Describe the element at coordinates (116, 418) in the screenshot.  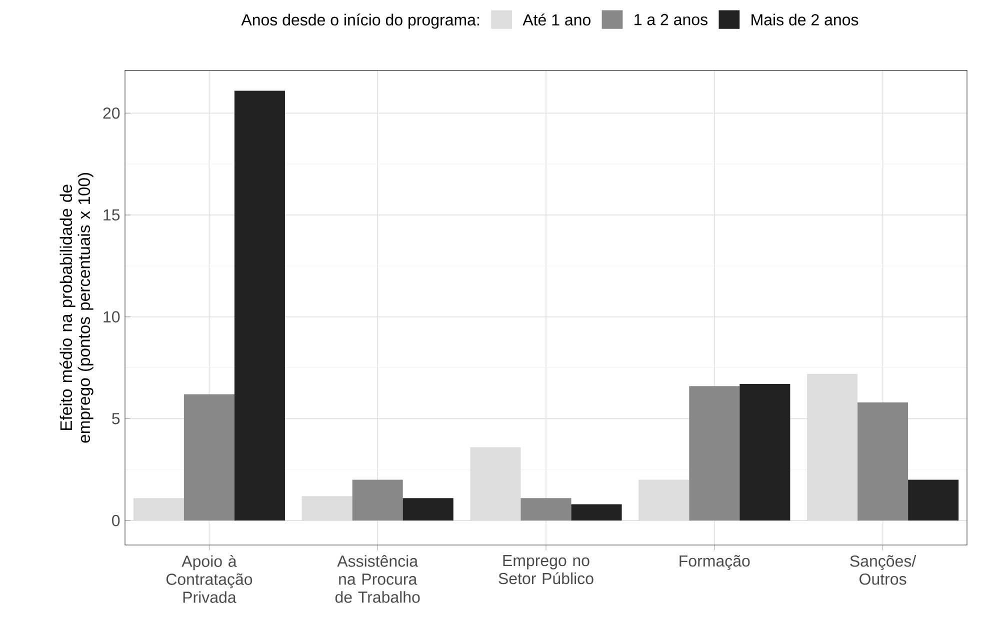
I see `y-tick-label: 5` at that location.